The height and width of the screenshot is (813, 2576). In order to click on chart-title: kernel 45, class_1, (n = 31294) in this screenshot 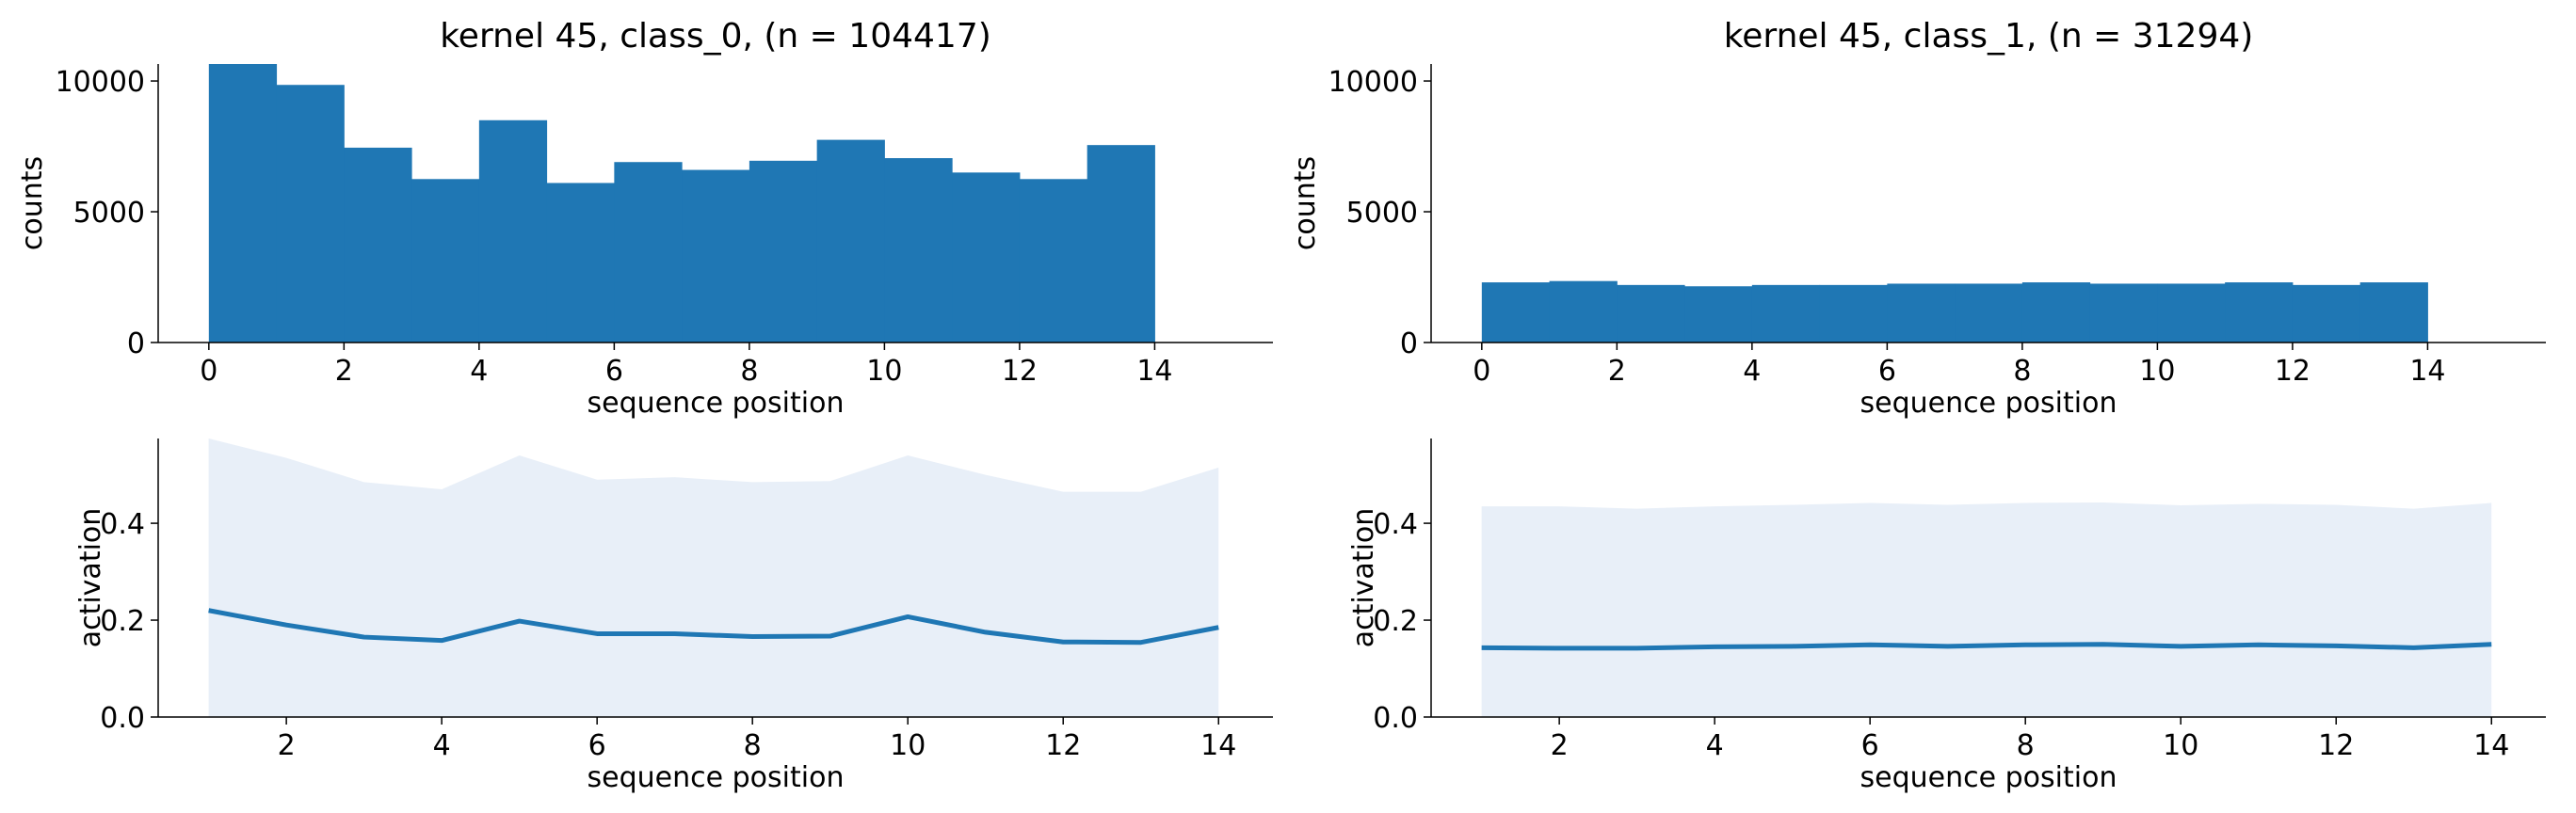, I will do `click(1989, 36)`.